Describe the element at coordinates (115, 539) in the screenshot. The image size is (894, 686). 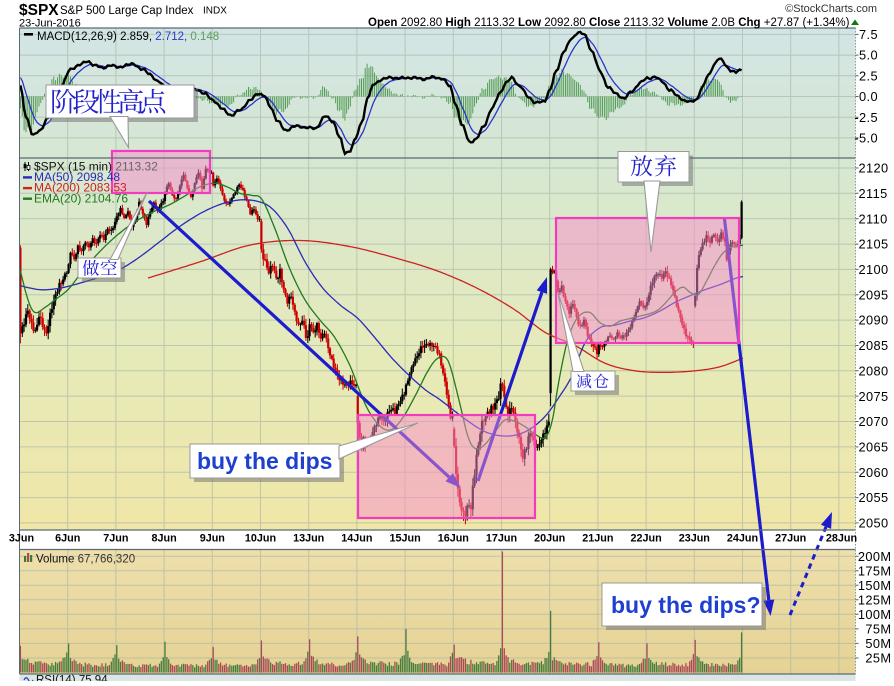
I see `svg-text: 7Jun` at that location.